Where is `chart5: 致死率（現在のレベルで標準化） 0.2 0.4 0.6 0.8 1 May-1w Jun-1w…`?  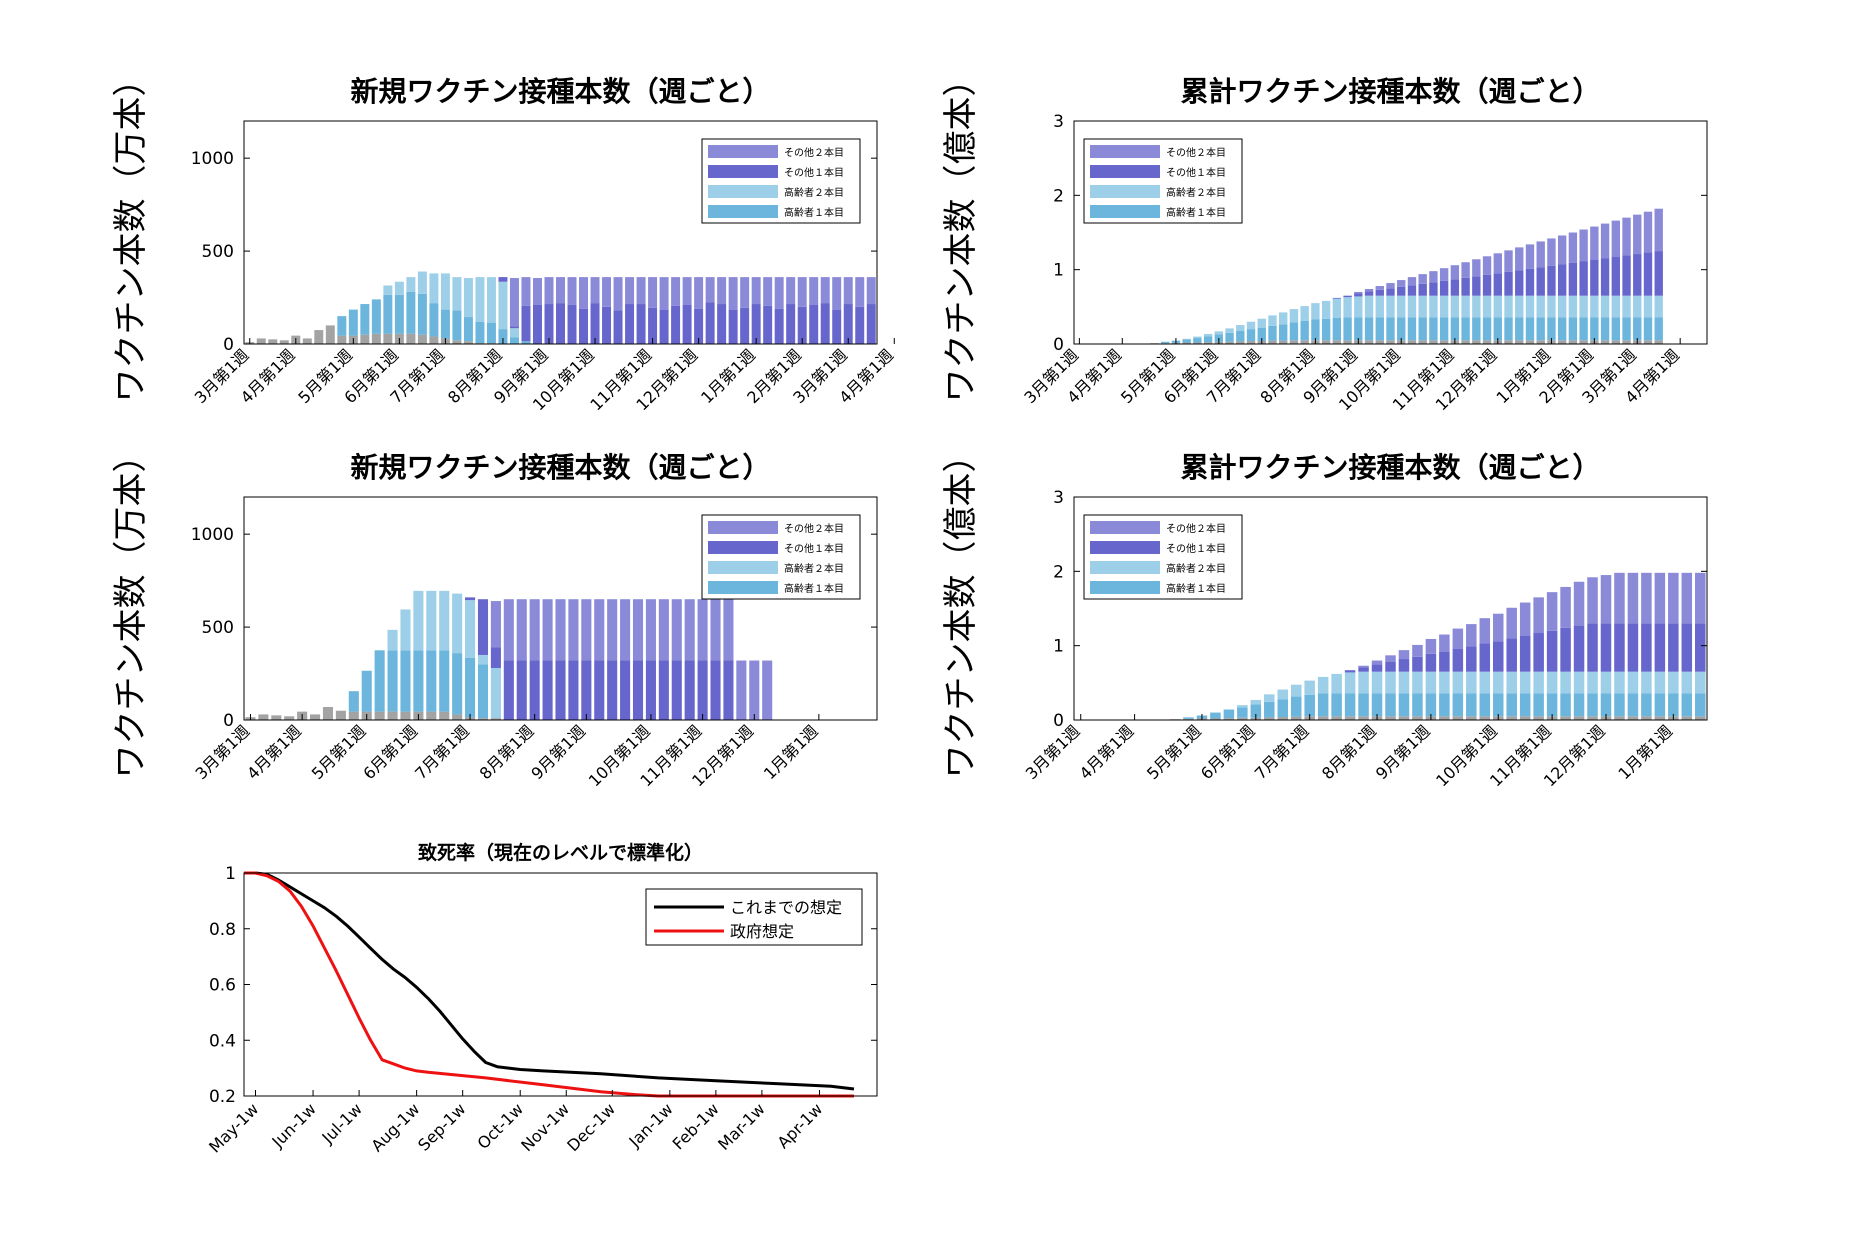
chart5: 致死率（現在のレベルで標準化） 0.2 0.4 0.6 0.8 1 May-1w Jun-1w… is located at coordinates (541, 999).